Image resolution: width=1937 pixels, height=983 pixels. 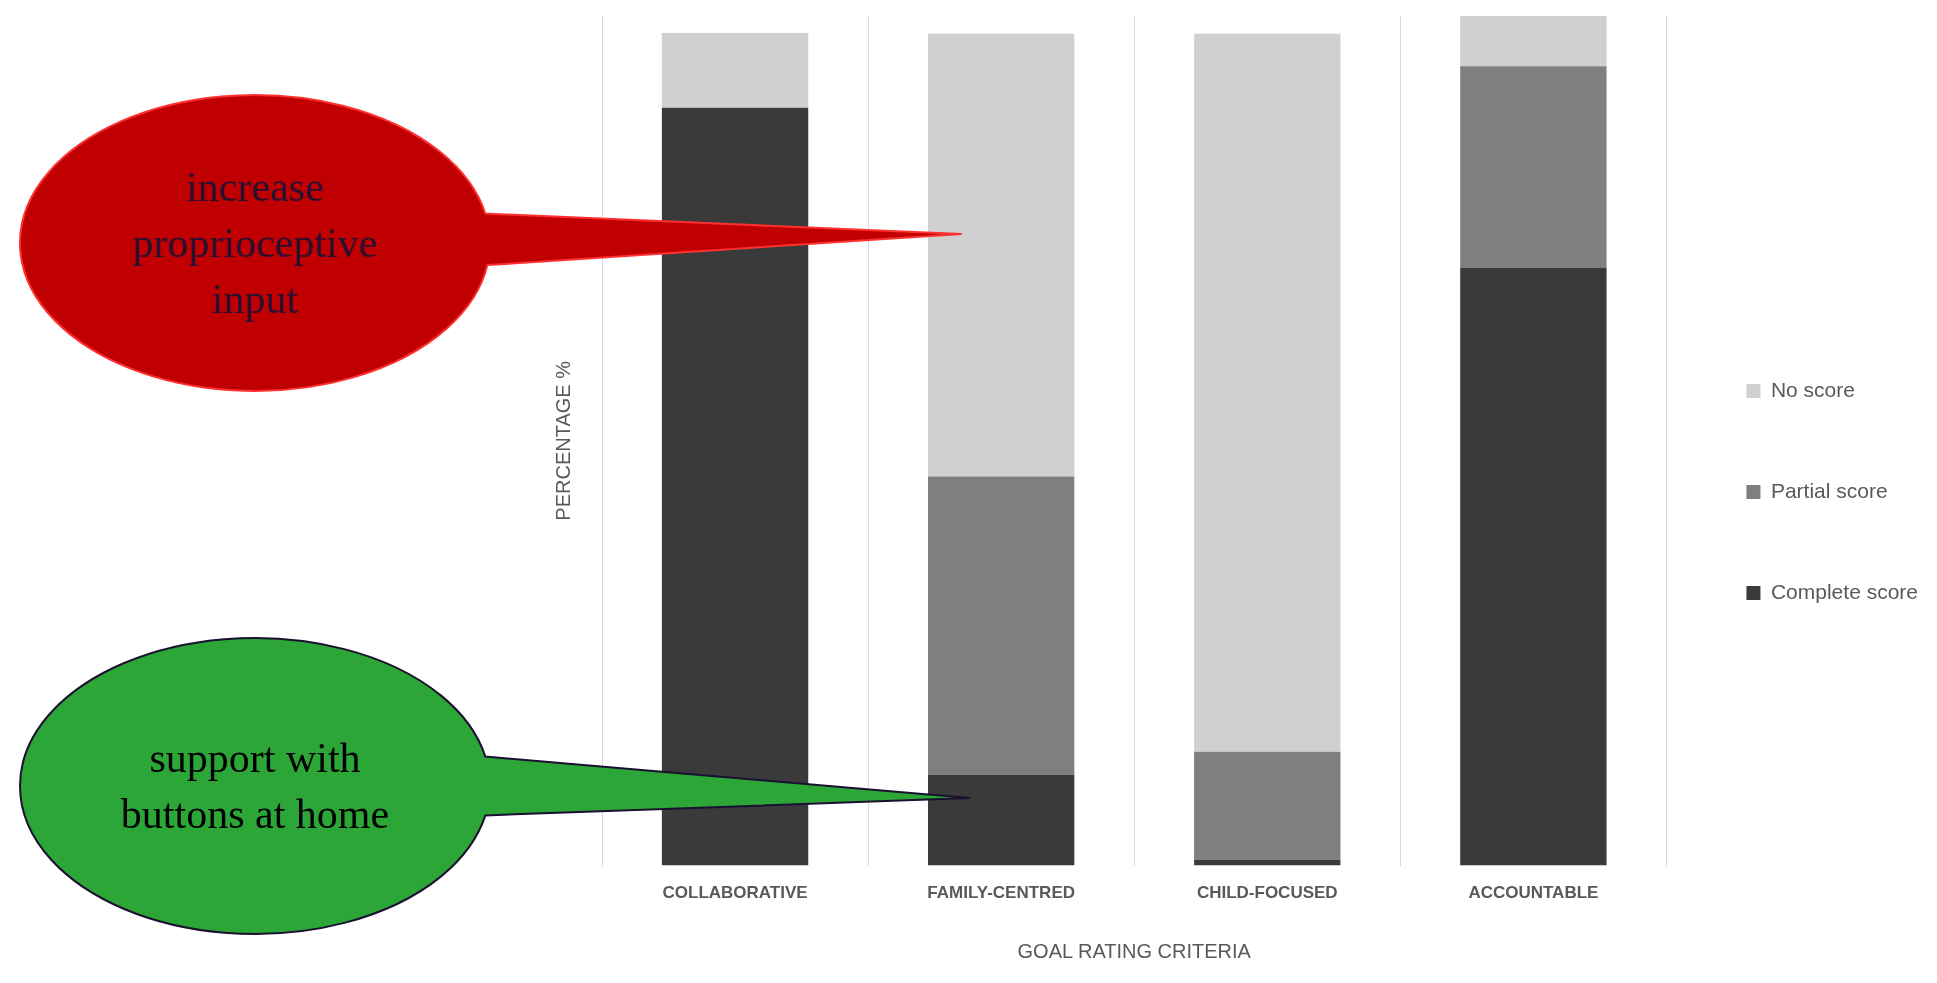 What do you see at coordinates (562, 440) in the screenshot?
I see `y-axis-title: PERCENTAGE %` at bounding box center [562, 440].